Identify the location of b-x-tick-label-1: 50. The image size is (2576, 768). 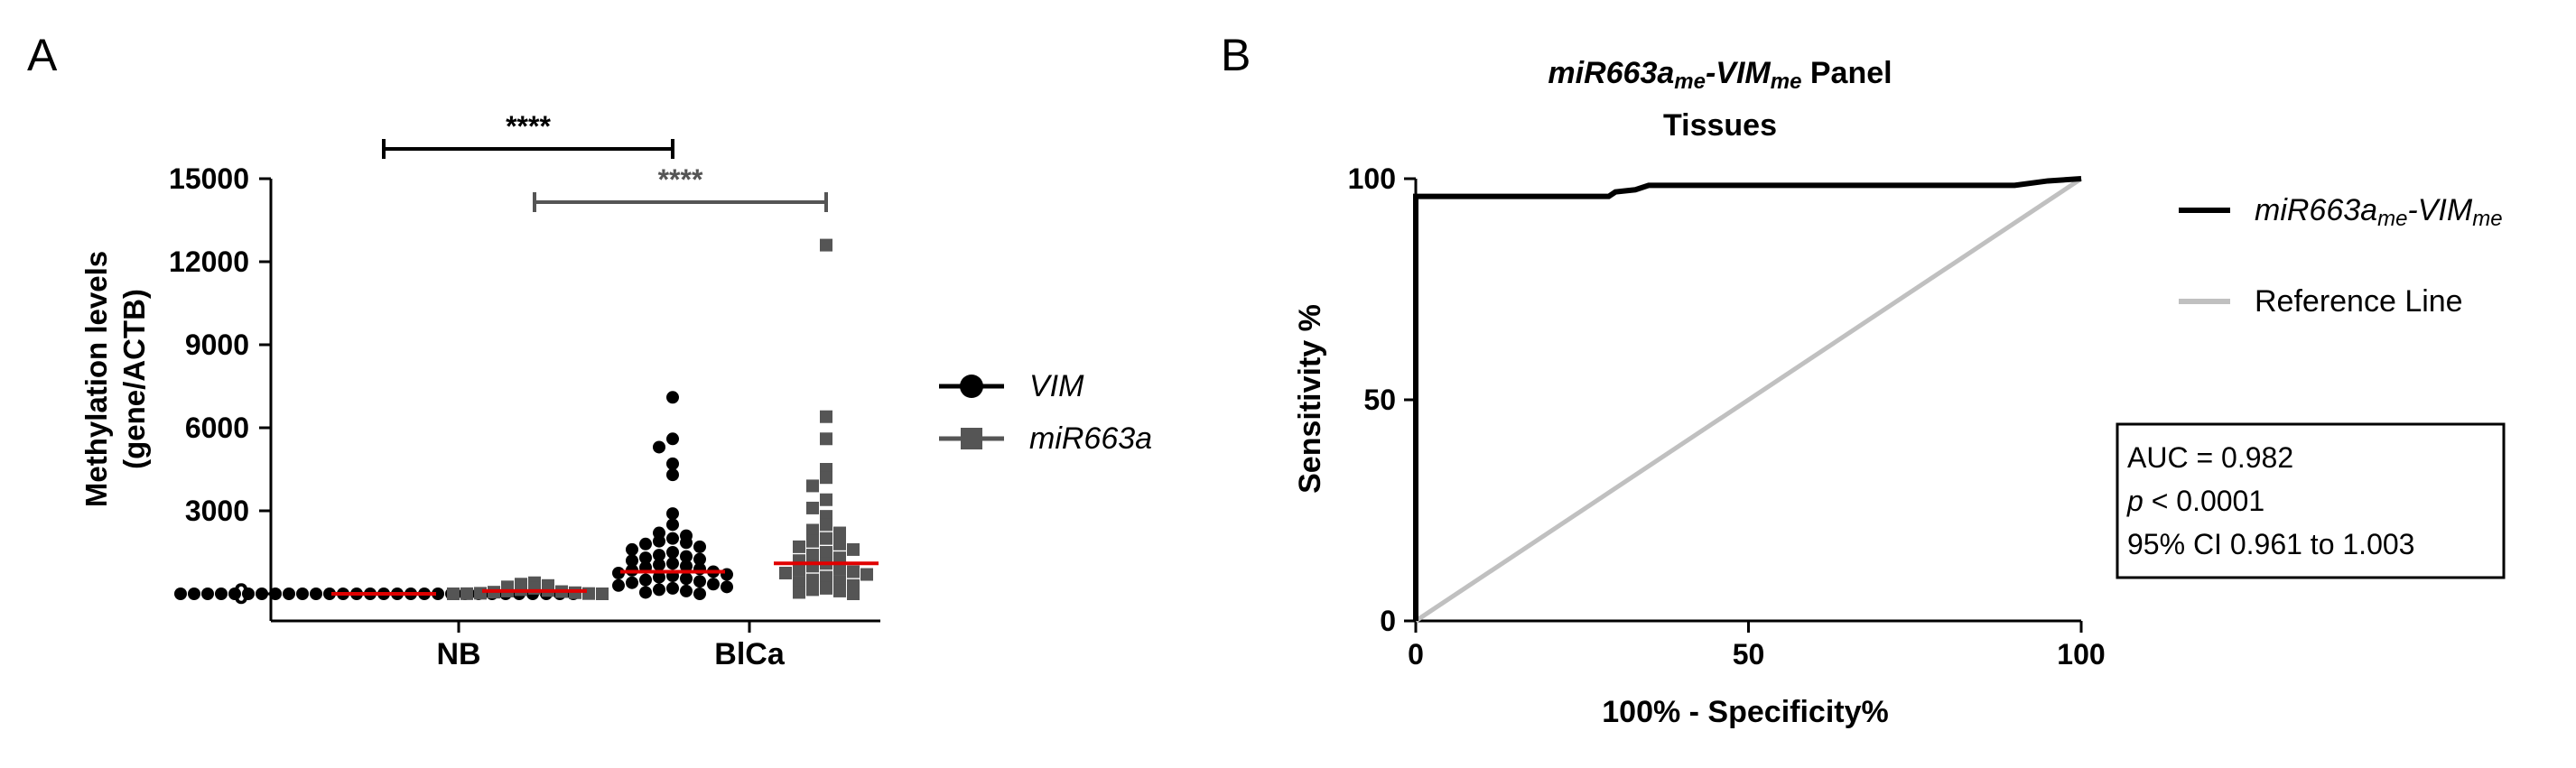
(1749, 654).